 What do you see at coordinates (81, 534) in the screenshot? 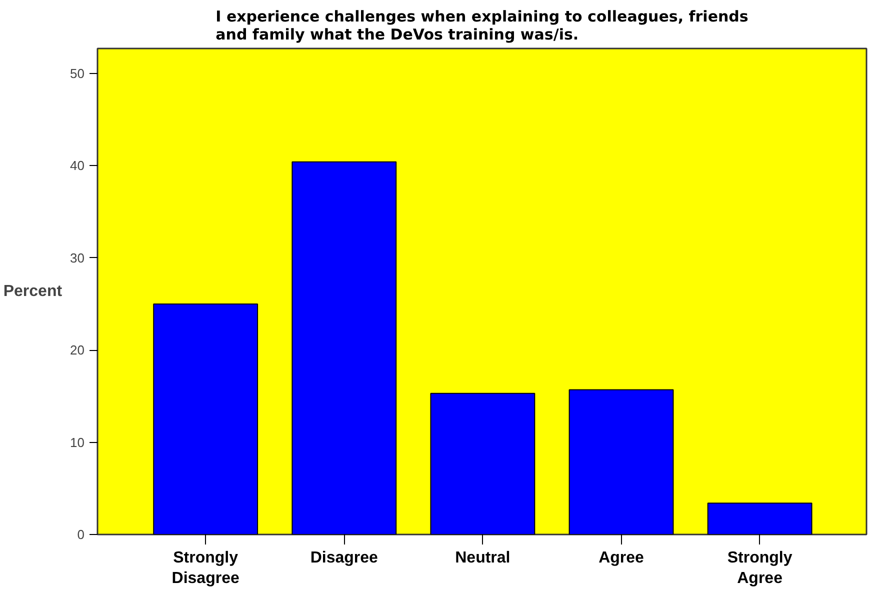
I see `y-tick-label: 0` at bounding box center [81, 534].